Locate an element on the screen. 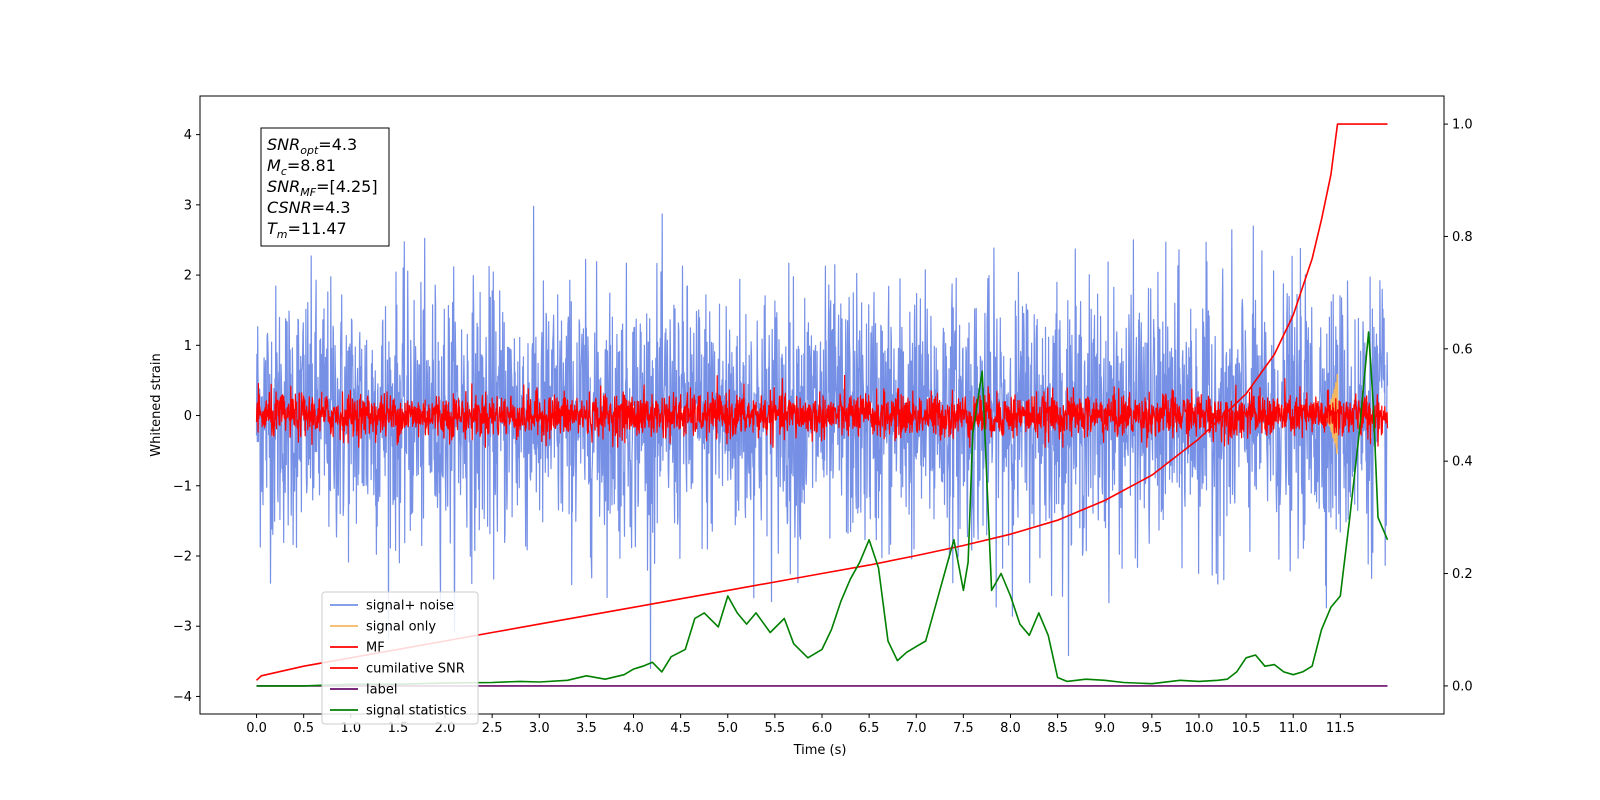  y-tick-label: −4 is located at coordinates (182, 697).